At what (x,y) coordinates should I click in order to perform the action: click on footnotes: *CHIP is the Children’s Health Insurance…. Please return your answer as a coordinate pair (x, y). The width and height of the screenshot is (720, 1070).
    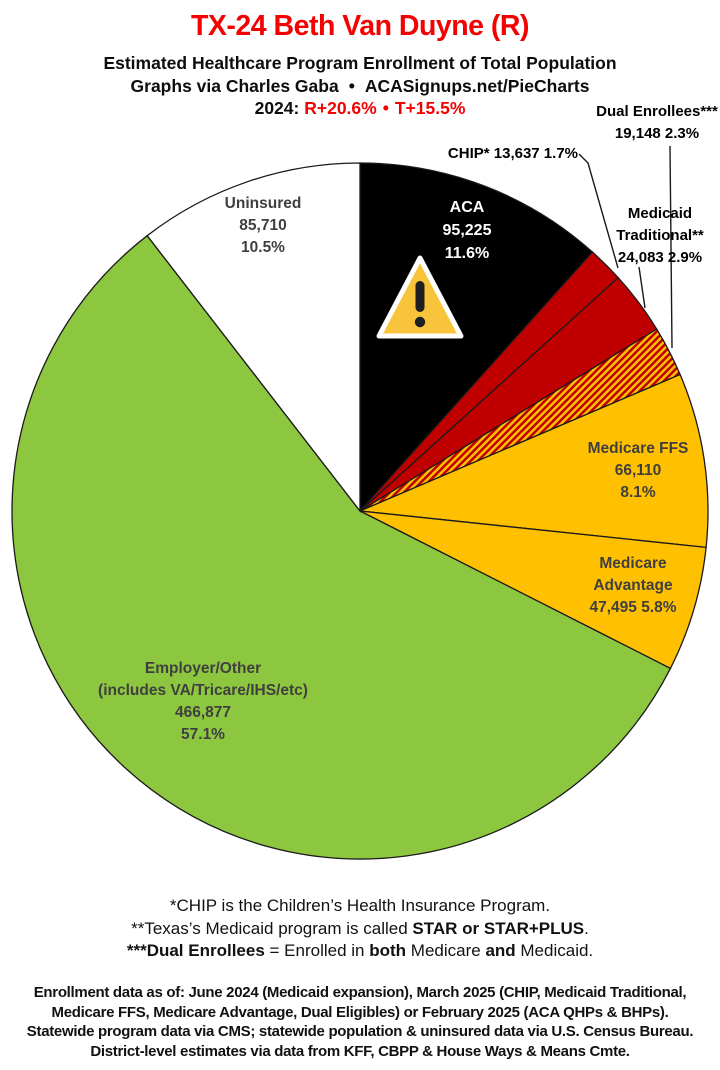
    Looking at the image, I should click on (360, 929).